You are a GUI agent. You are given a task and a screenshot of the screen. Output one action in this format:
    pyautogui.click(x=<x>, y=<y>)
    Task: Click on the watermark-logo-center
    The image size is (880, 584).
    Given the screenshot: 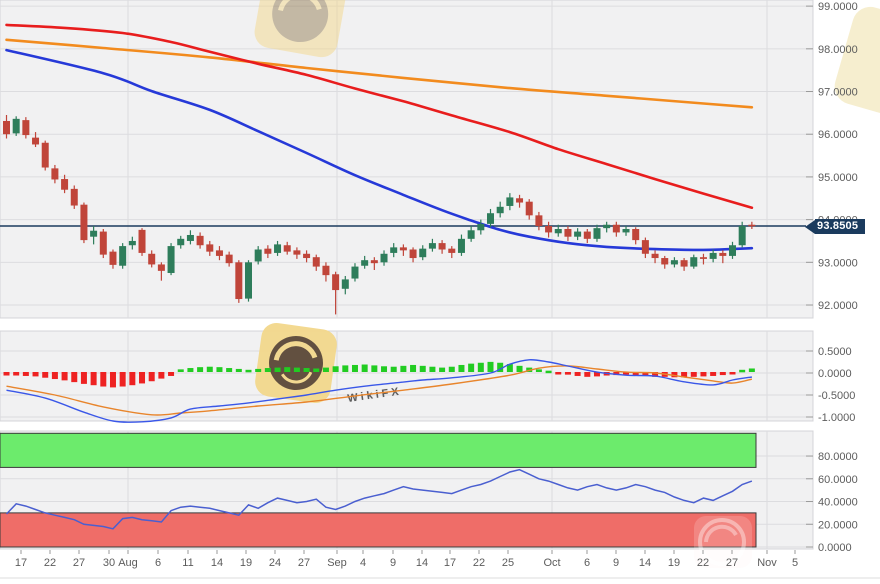 What is the action you would take?
    pyautogui.click(x=296, y=363)
    